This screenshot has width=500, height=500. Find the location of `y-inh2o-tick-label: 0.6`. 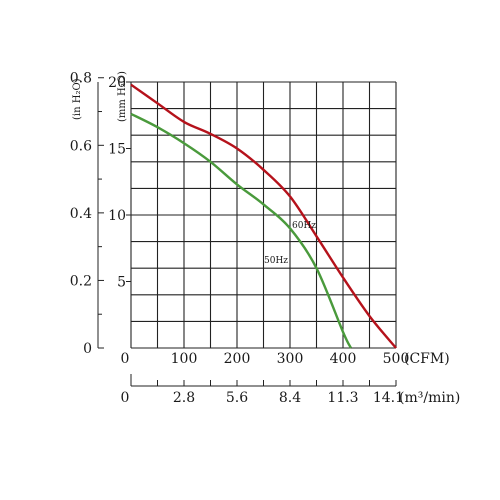

y-inh2o-tick-label: 0.6 is located at coordinates (81, 146).